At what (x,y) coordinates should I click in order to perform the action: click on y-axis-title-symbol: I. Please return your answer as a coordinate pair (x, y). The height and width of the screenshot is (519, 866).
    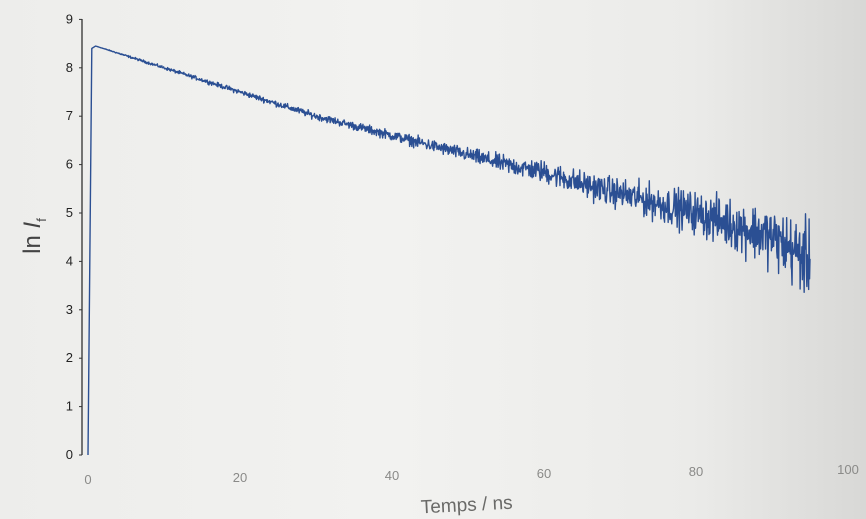
    Looking at the image, I should click on (32, 224).